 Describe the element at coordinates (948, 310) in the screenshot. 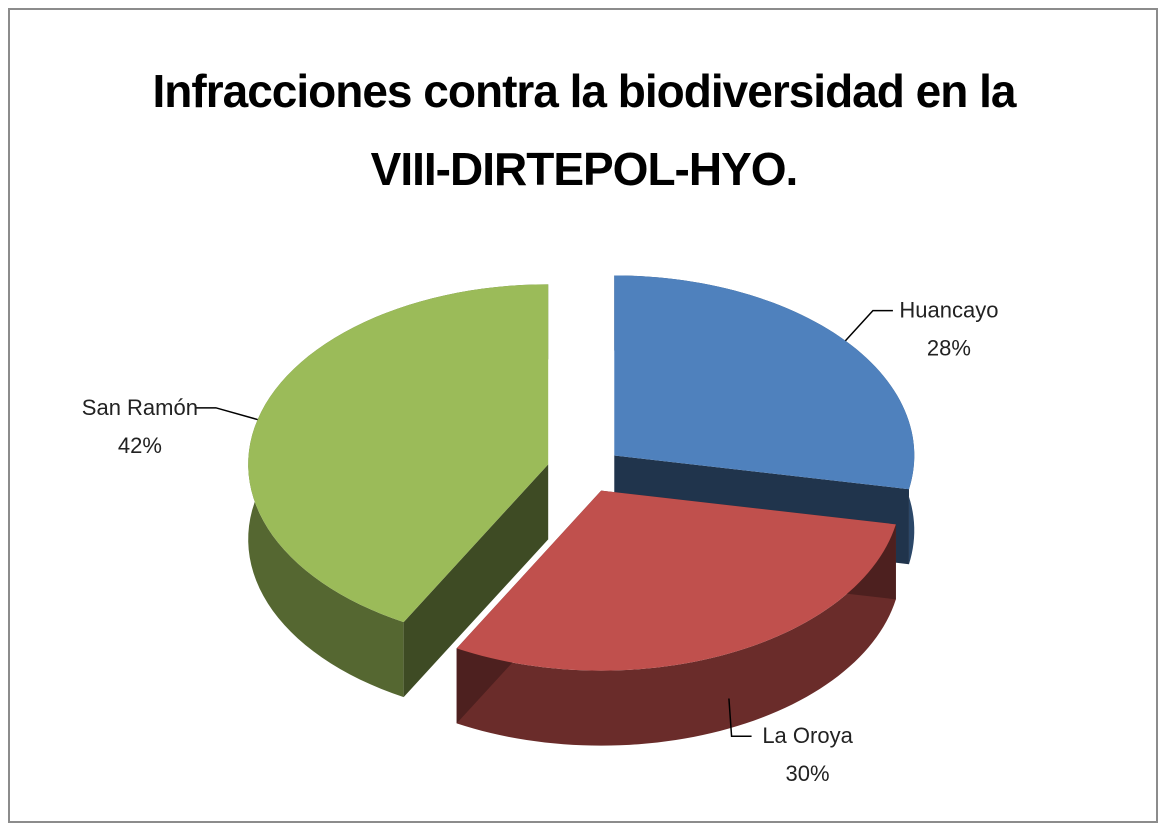

I see `slice-label: Huancayo` at that location.